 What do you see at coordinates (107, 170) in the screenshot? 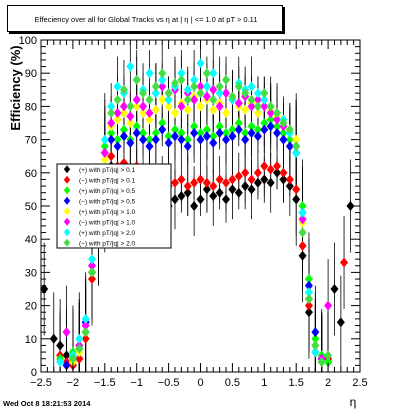
I see `legend-entry: (+) with pT/|q| > 0.1` at bounding box center [107, 170].